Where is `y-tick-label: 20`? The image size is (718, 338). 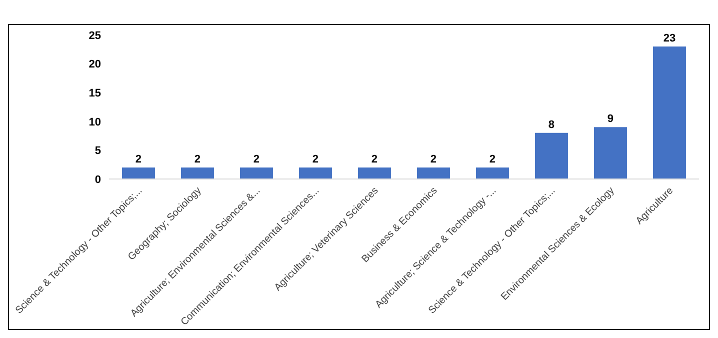 y-tick-label: 20 is located at coordinates (94, 64).